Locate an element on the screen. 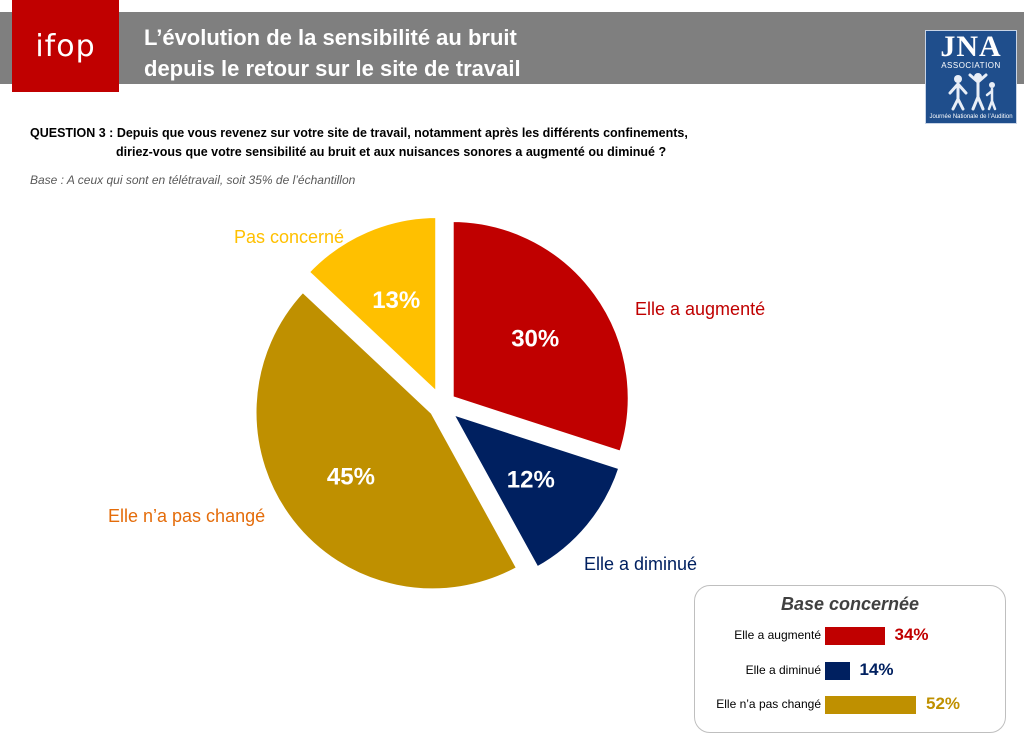  title-line-1: L’évolution de la sensibilité au bruit is located at coordinates (330, 37).